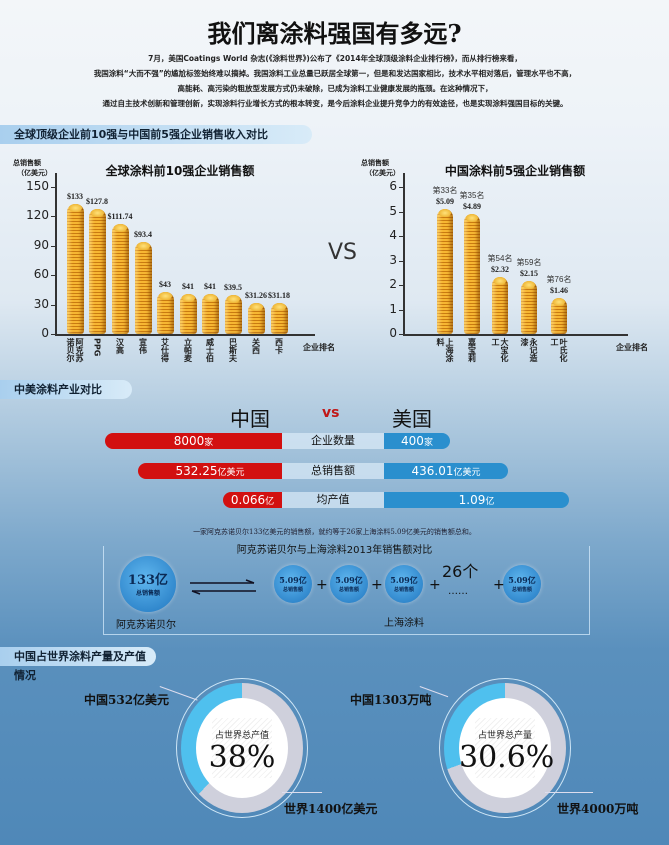 The height and width of the screenshot is (845, 669). Describe the element at coordinates (37, 186) in the screenshot. I see `y-tick-label: 150` at that location.